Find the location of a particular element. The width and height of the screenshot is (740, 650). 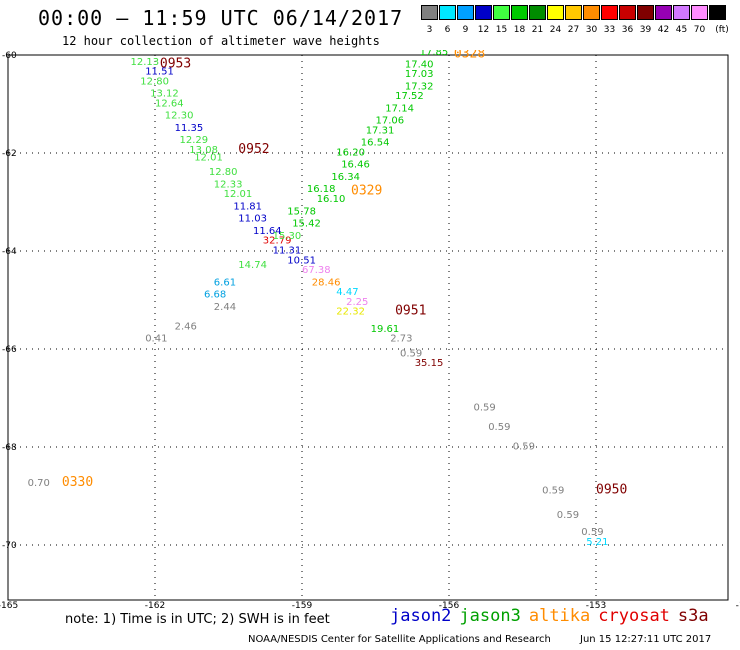

wave-height-value: 19.61 is located at coordinates (385, 329).